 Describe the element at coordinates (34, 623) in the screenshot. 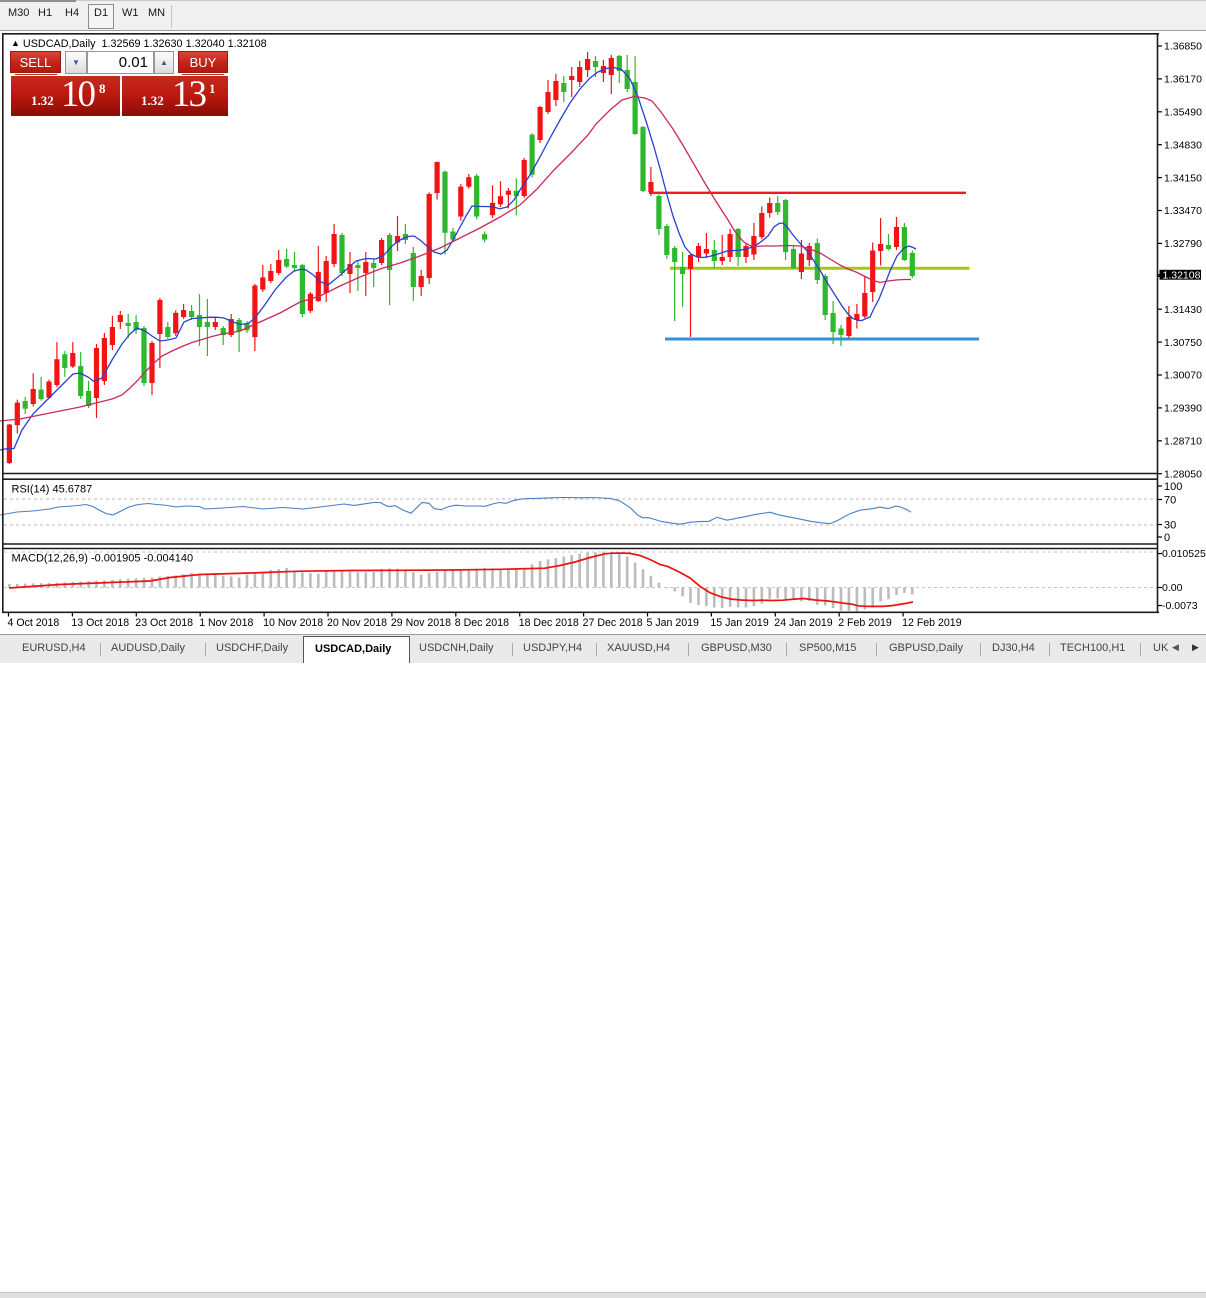

I see `svg-text: 4 Oct 2018` at that location.